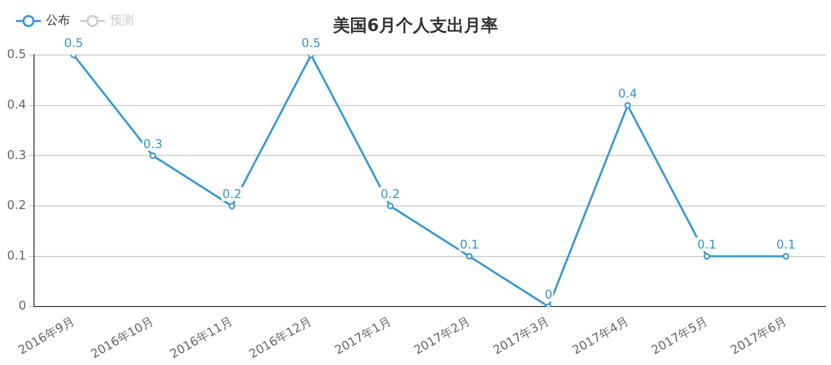 The height and width of the screenshot is (365, 831). Describe the element at coordinates (16, 205) in the screenshot. I see `y-tick-label: 0.2` at that location.